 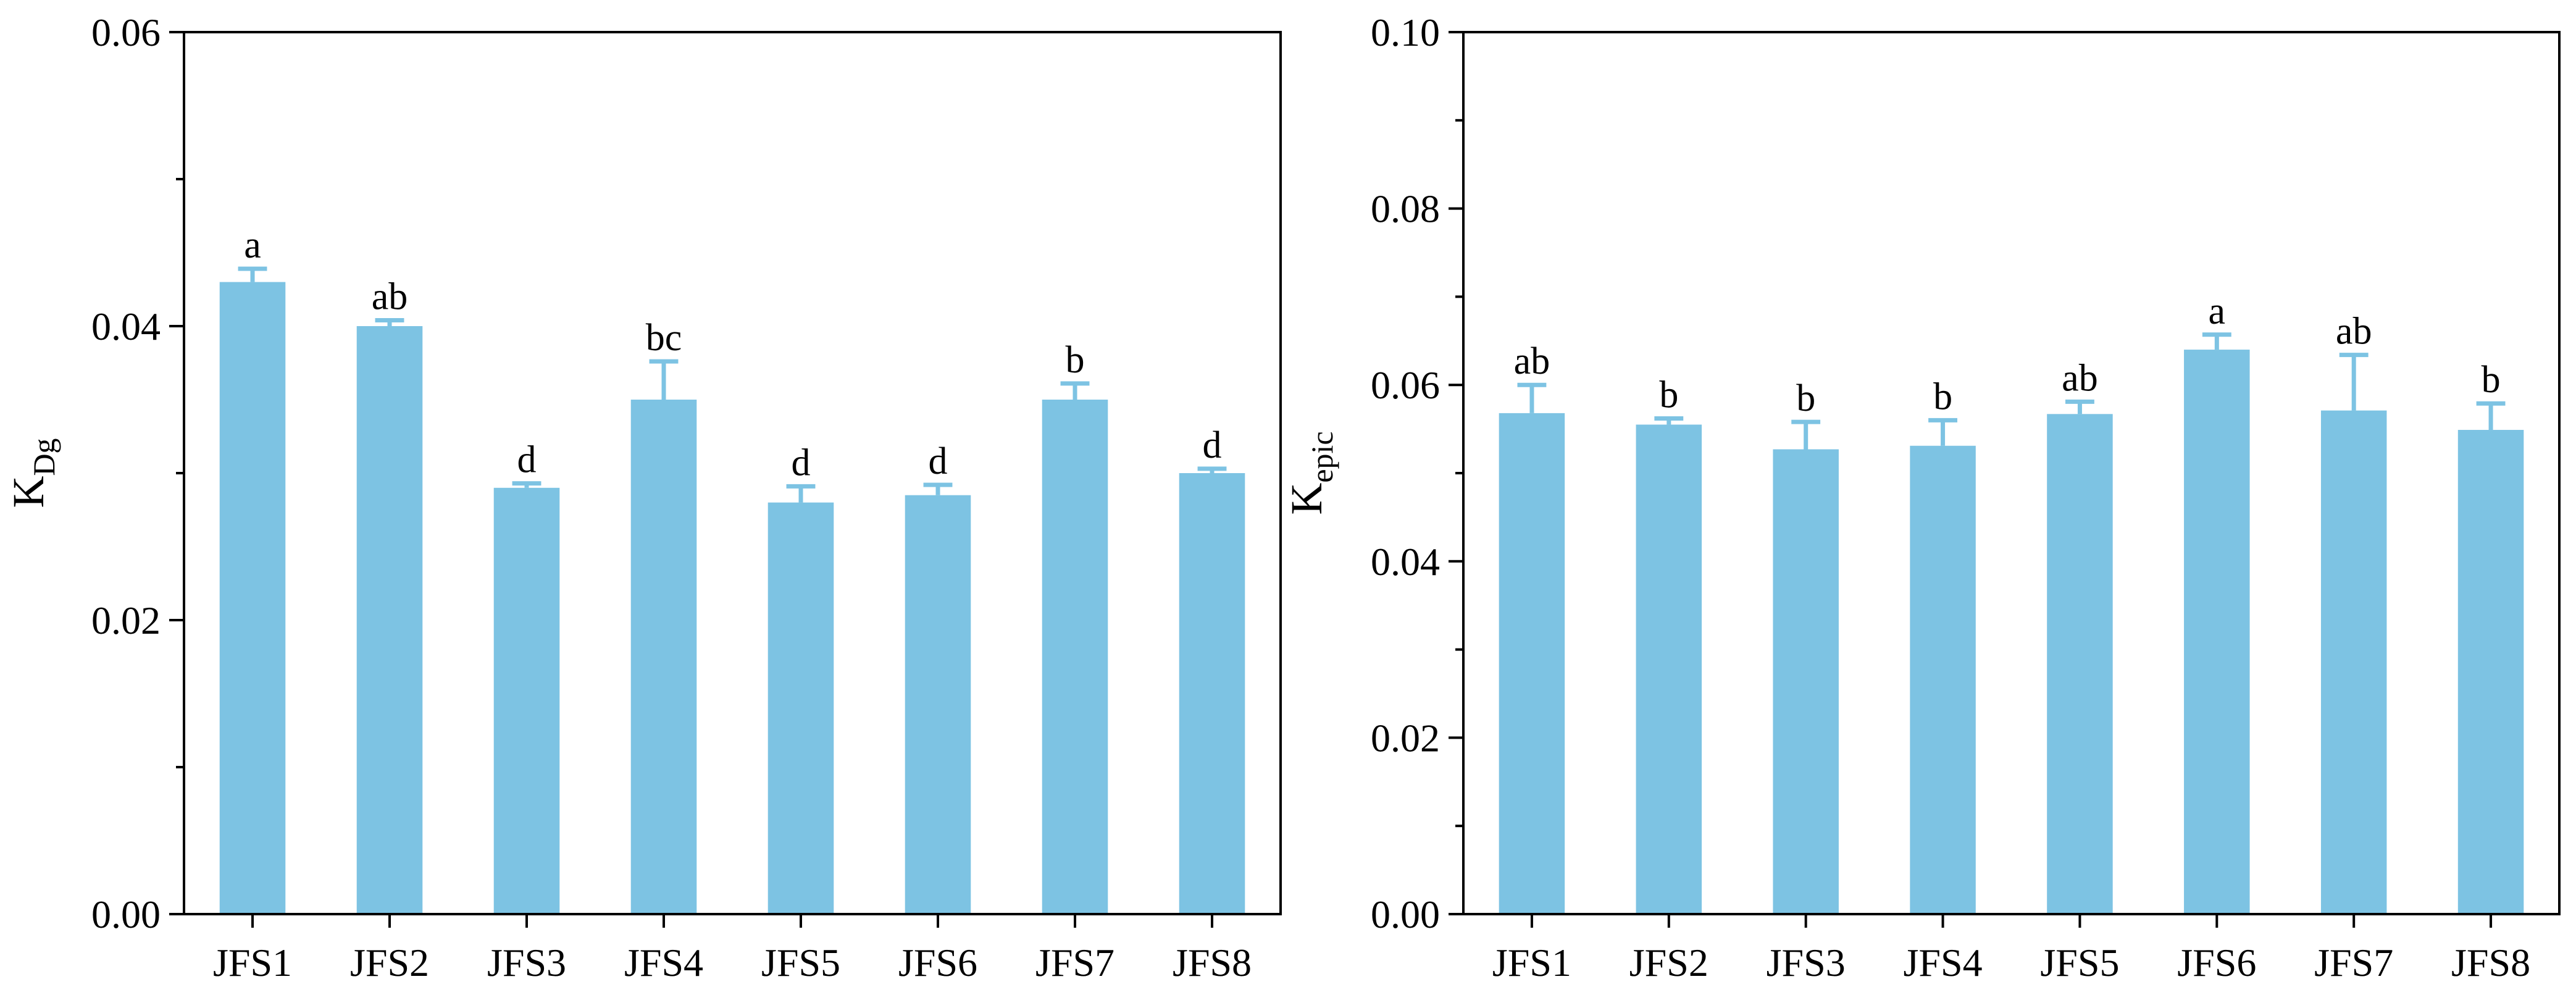 I want to click on y-axis-title-subscript: epic, so click(x=1322, y=456).